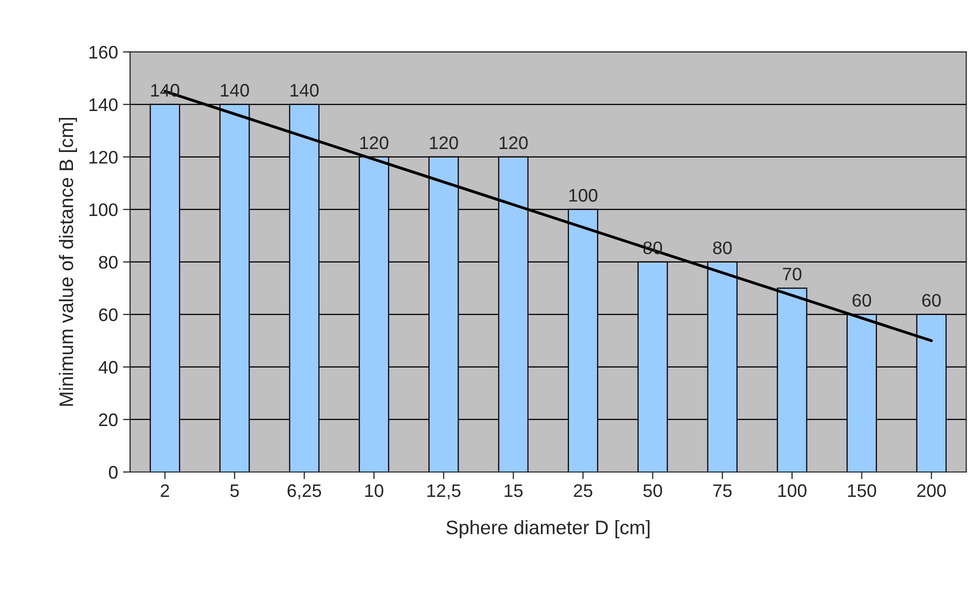  I want to click on x-tick-label: 100, so click(792, 491).